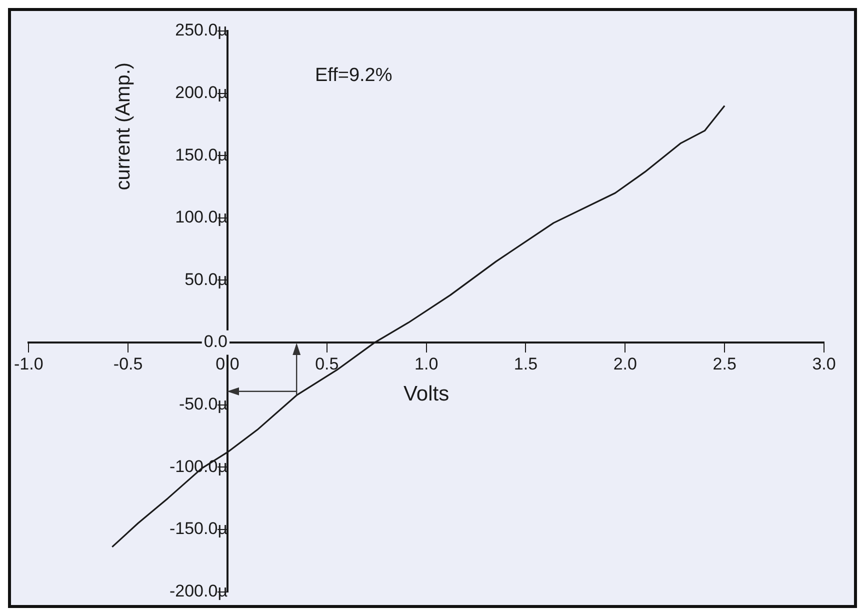 This screenshot has height=616, width=865. What do you see at coordinates (123, 126) in the screenshot?
I see `y-axis-title: current (Amp.)` at bounding box center [123, 126].